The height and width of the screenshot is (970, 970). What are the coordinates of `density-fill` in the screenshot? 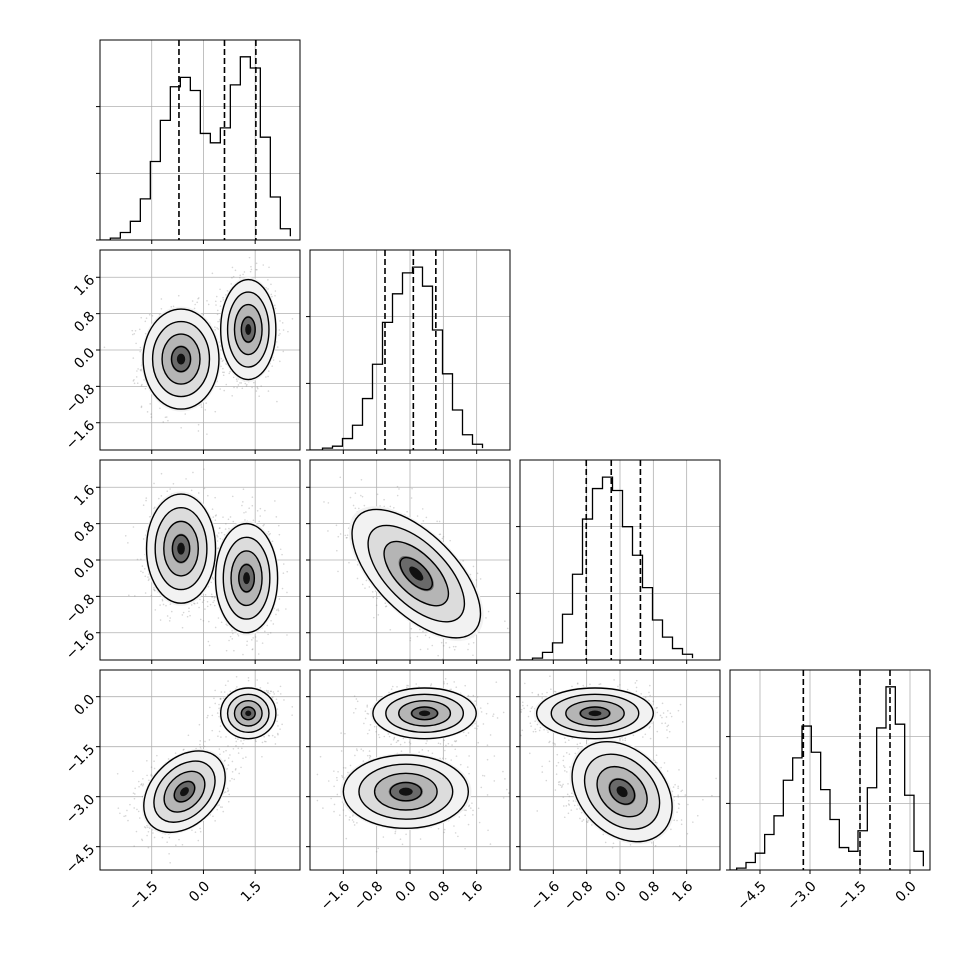 It's located at (416, 573).